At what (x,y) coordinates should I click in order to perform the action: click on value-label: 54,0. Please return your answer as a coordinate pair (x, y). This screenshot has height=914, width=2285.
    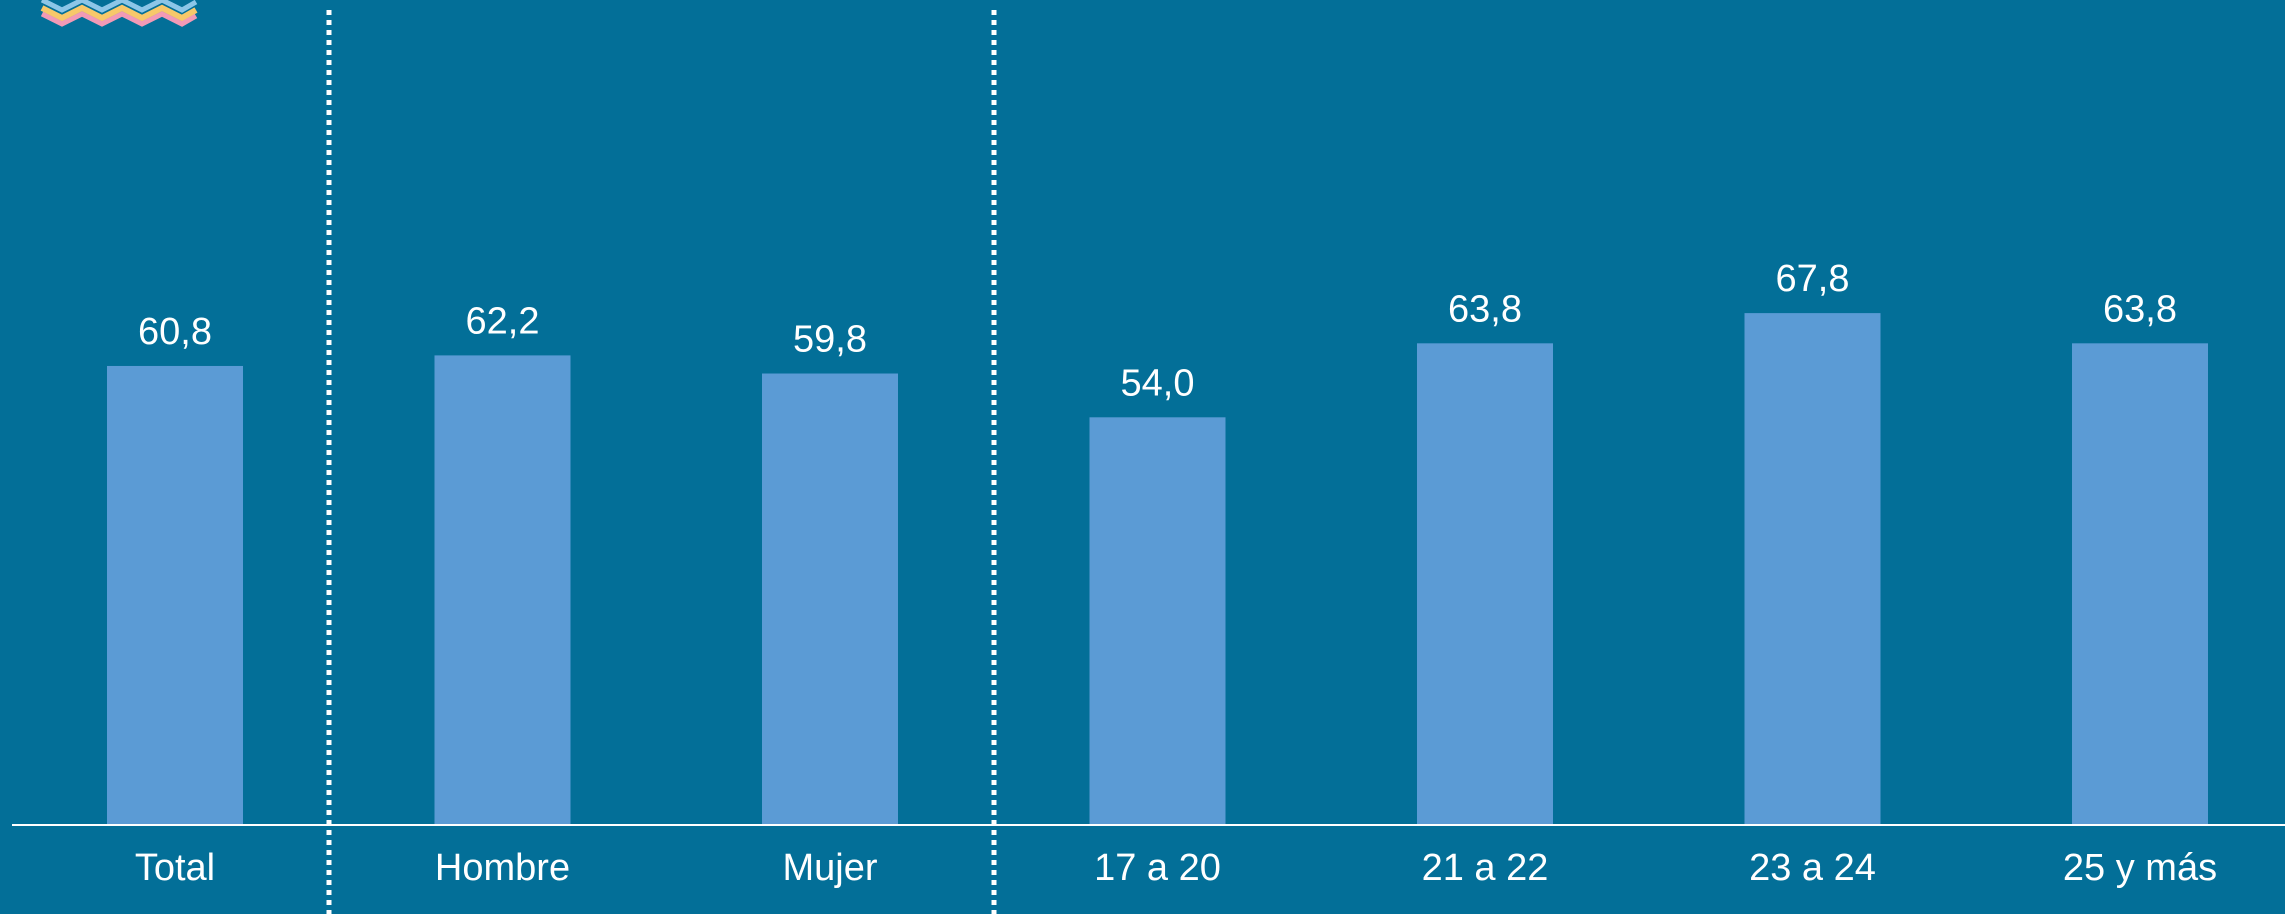
    Looking at the image, I should click on (1158, 383).